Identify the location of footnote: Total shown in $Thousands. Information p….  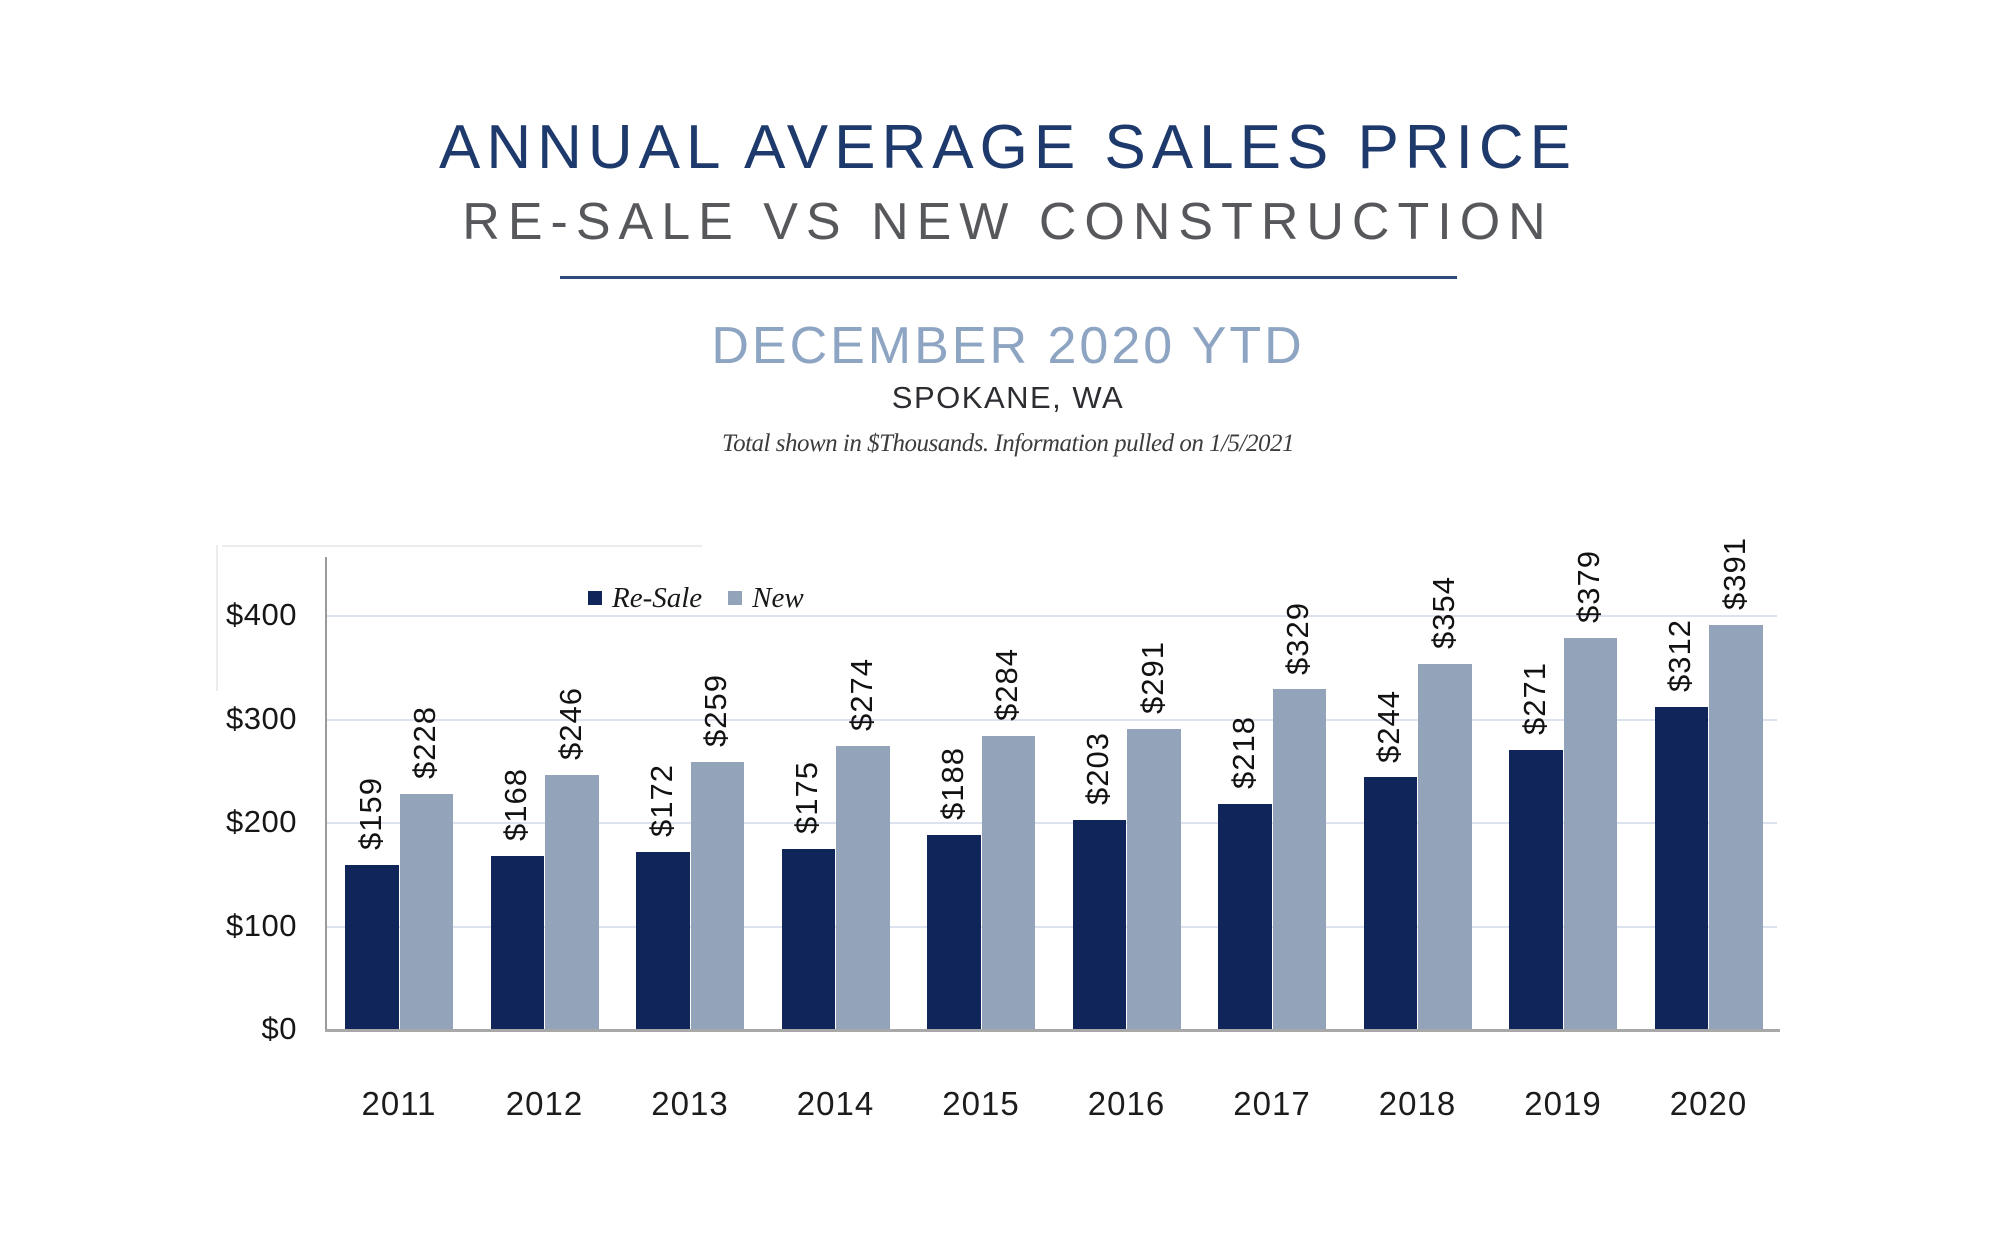
(1008, 443).